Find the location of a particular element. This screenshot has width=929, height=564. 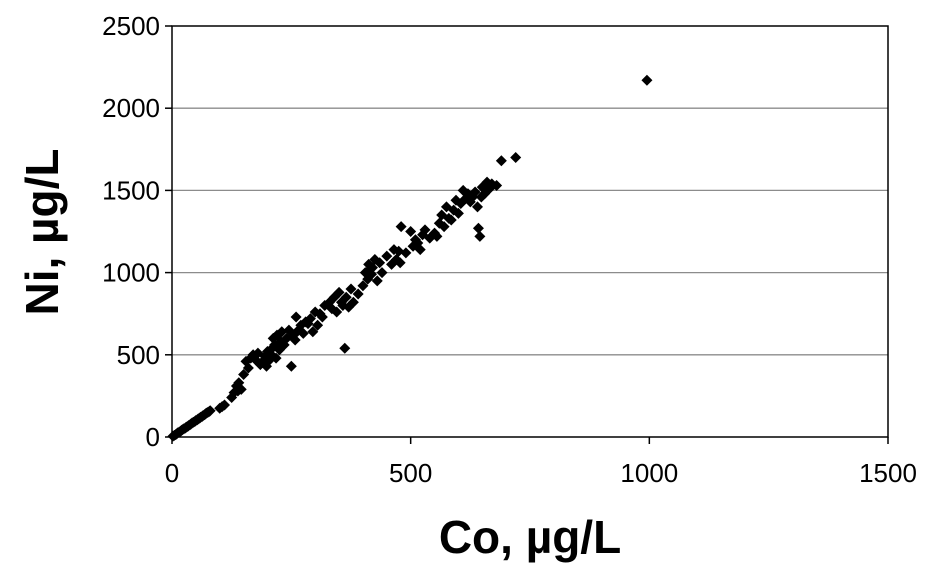

y-tick-label: 0 is located at coordinates (153, 437).